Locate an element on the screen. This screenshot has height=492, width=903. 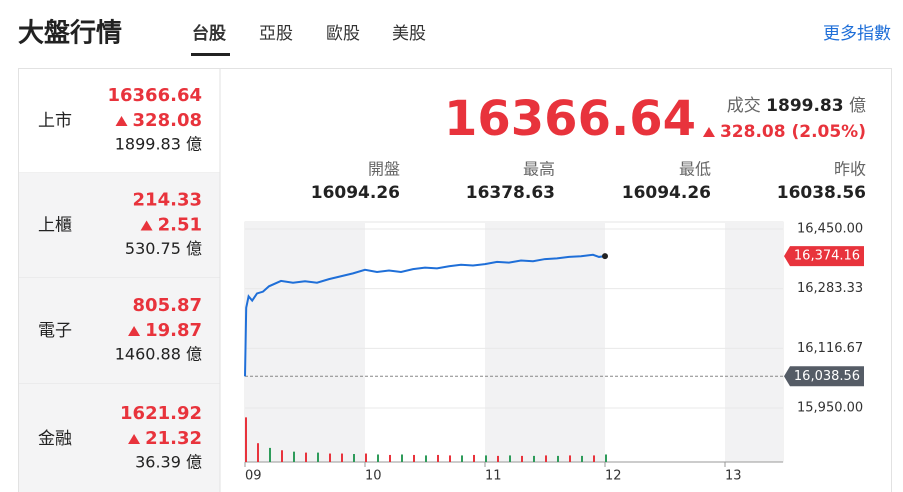
index-change: 328.08 is located at coordinates (167, 120).